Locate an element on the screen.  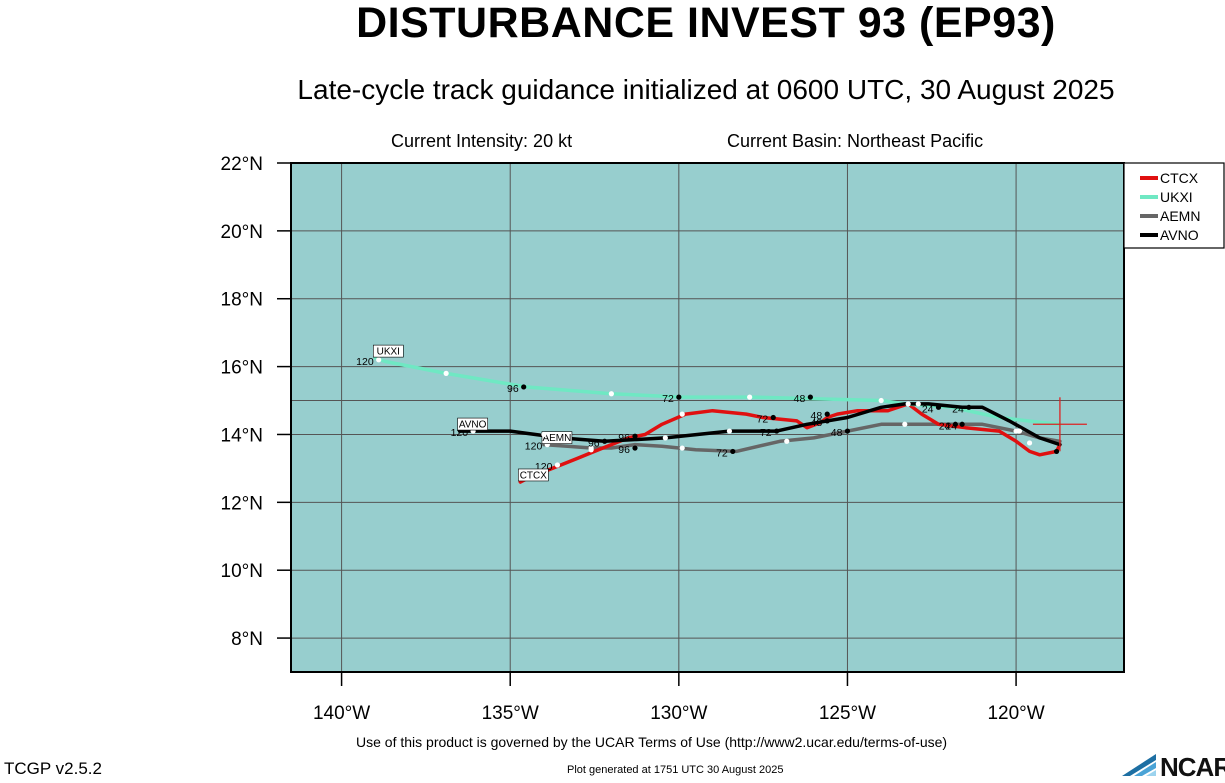
track-end-label: CTCX is located at coordinates (534, 475).